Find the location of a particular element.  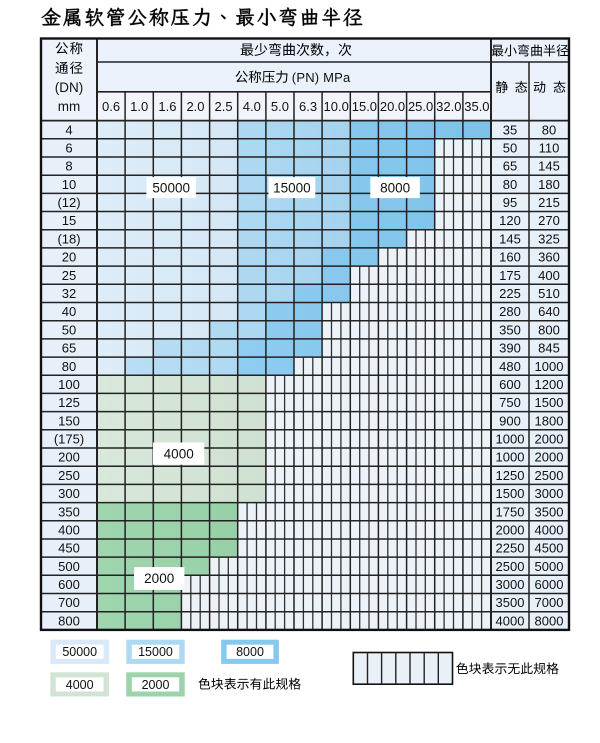

svg-text: 1.0 is located at coordinates (139, 106).